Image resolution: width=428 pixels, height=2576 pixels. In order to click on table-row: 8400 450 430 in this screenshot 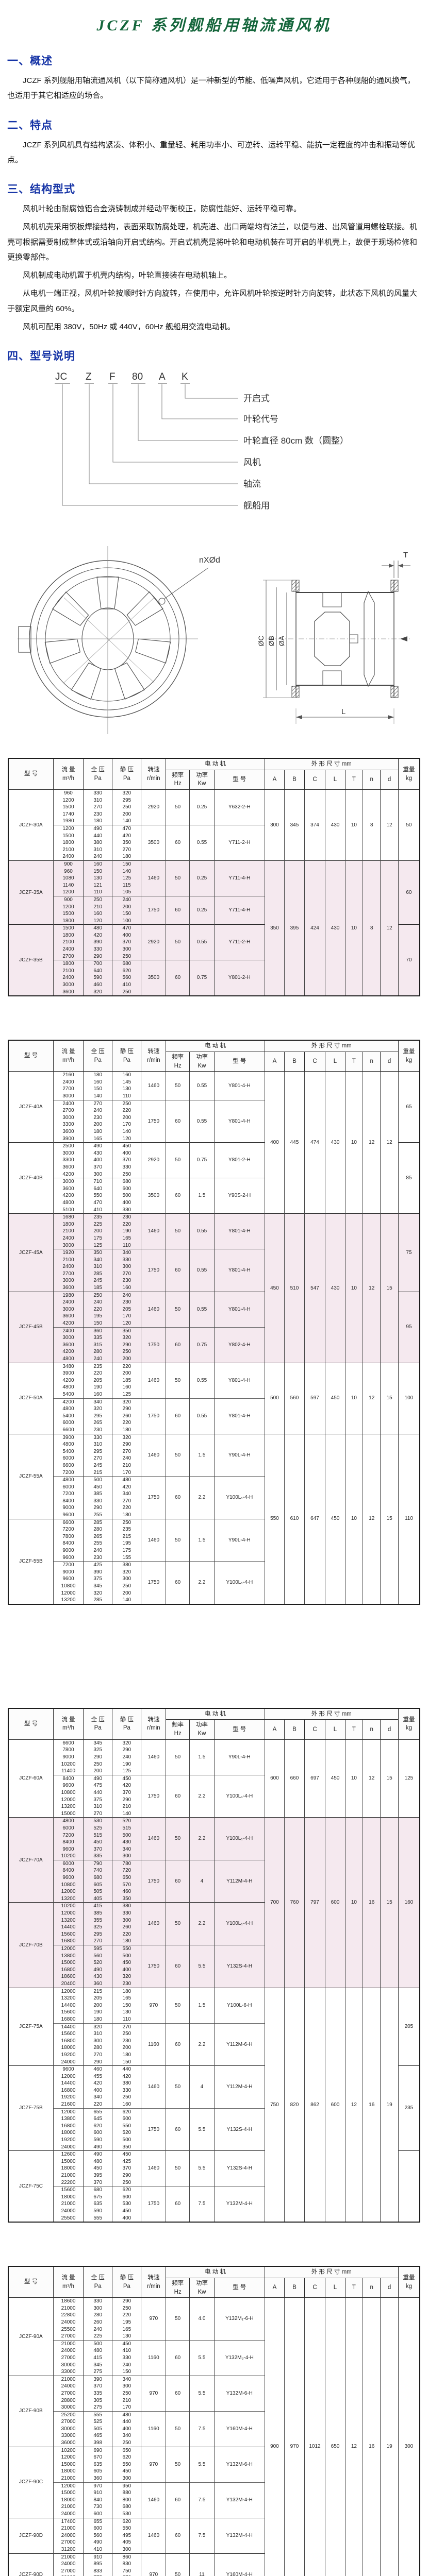, I will do `click(214, 1842)`.